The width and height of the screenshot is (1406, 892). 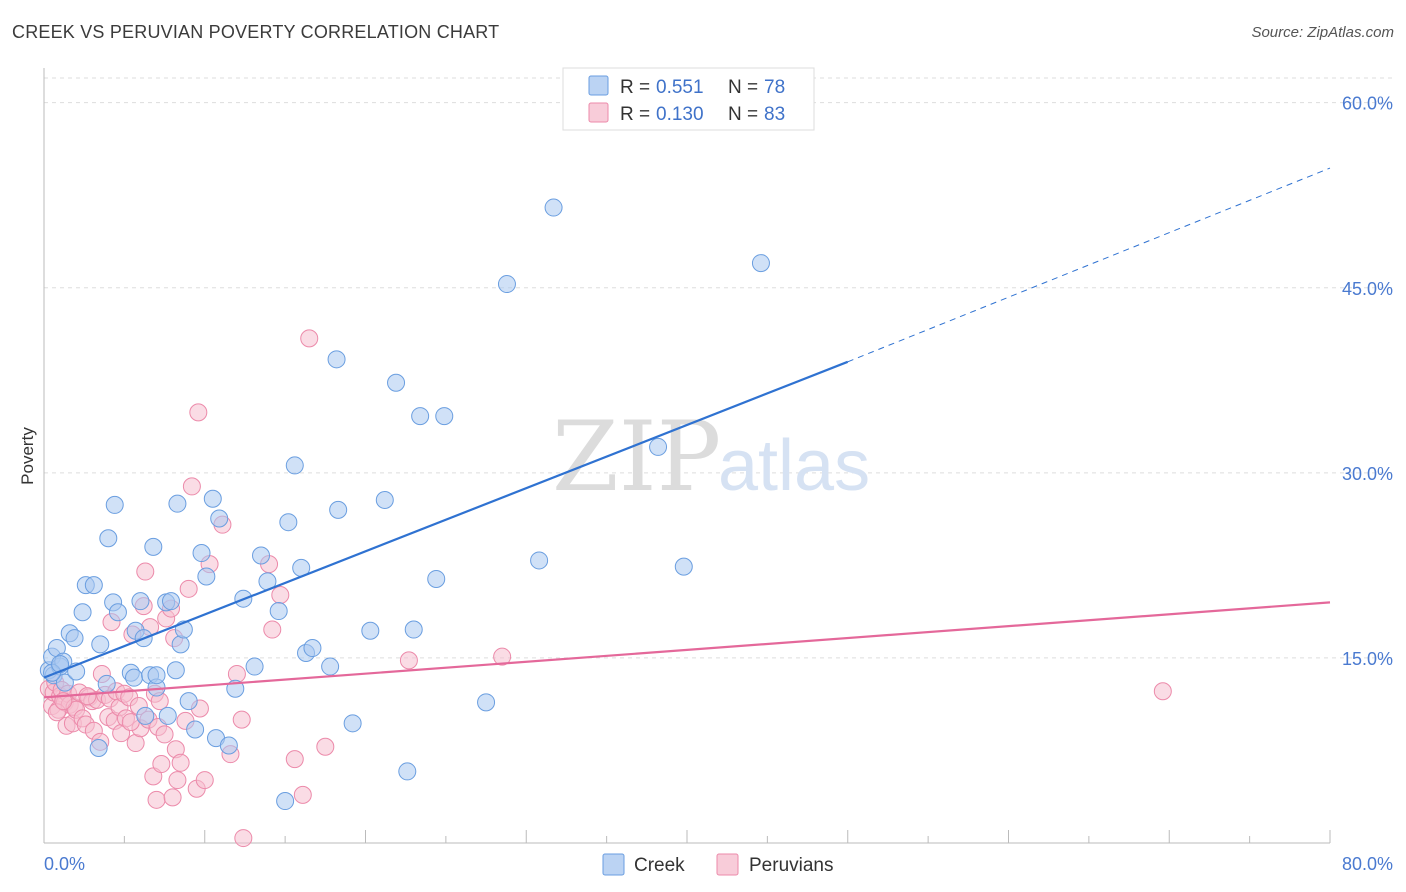 I want to click on watermark-zip: ZIP, so click(x=636, y=457).